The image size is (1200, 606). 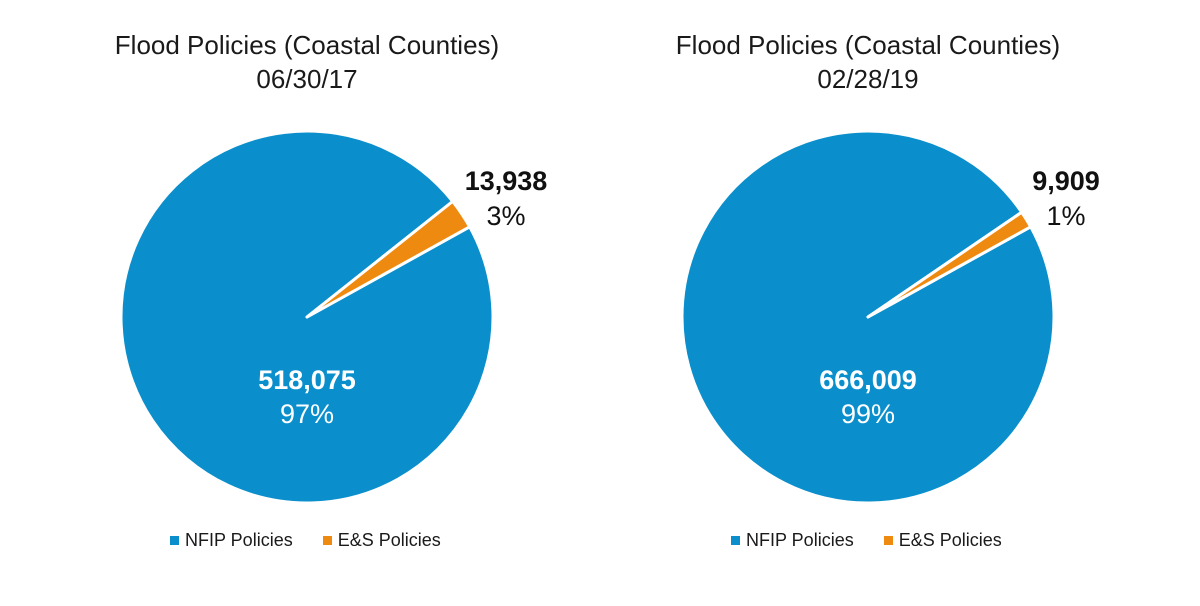 I want to click on data-label-nfip-percent: 99%, so click(x=868, y=414).